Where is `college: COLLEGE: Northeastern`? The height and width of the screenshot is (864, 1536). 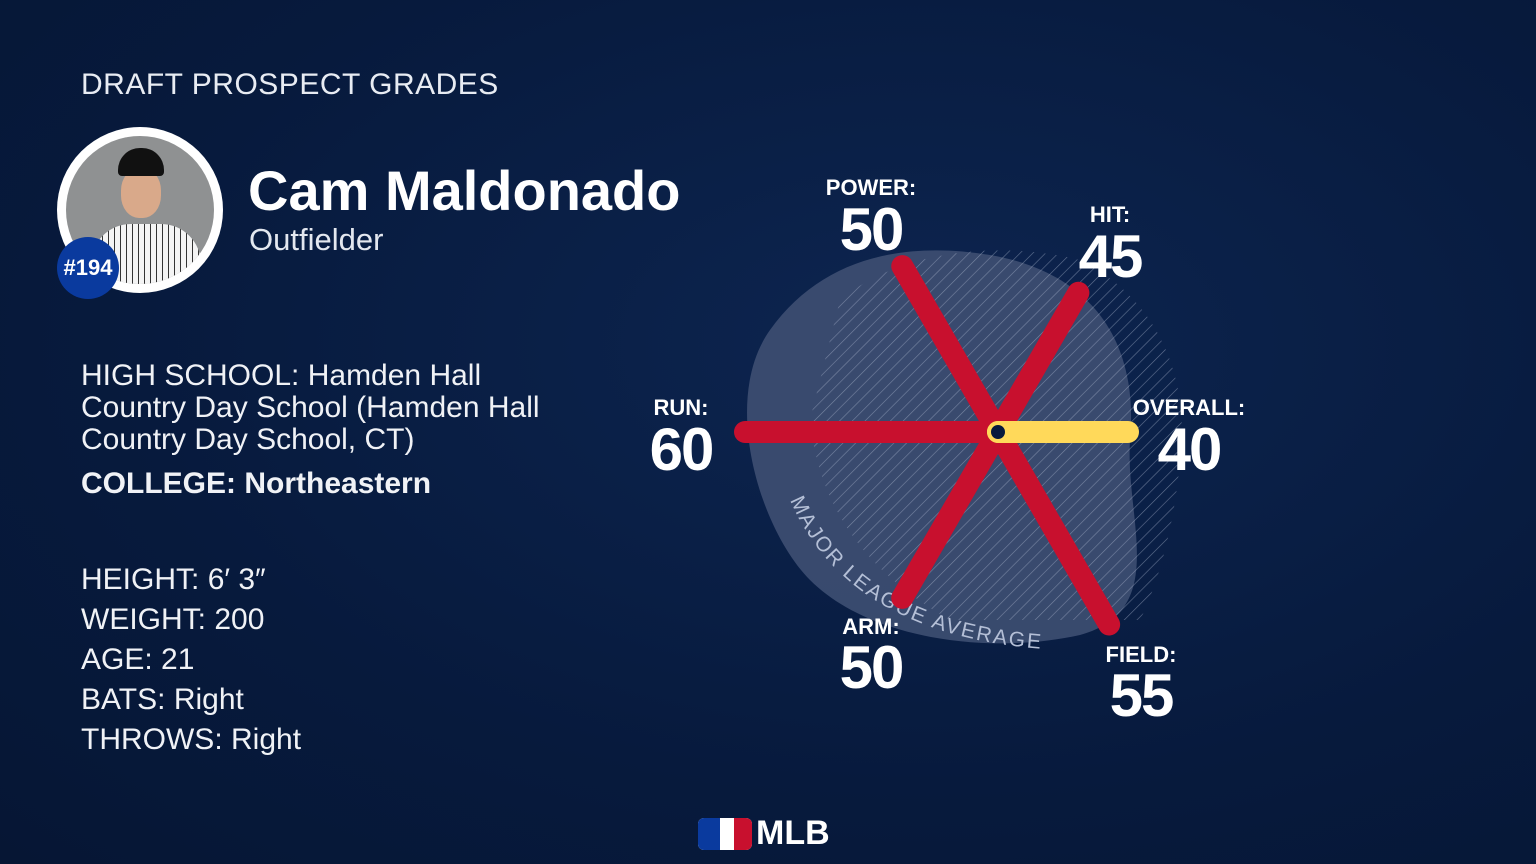 college: COLLEGE: Northeastern is located at coordinates (256, 483).